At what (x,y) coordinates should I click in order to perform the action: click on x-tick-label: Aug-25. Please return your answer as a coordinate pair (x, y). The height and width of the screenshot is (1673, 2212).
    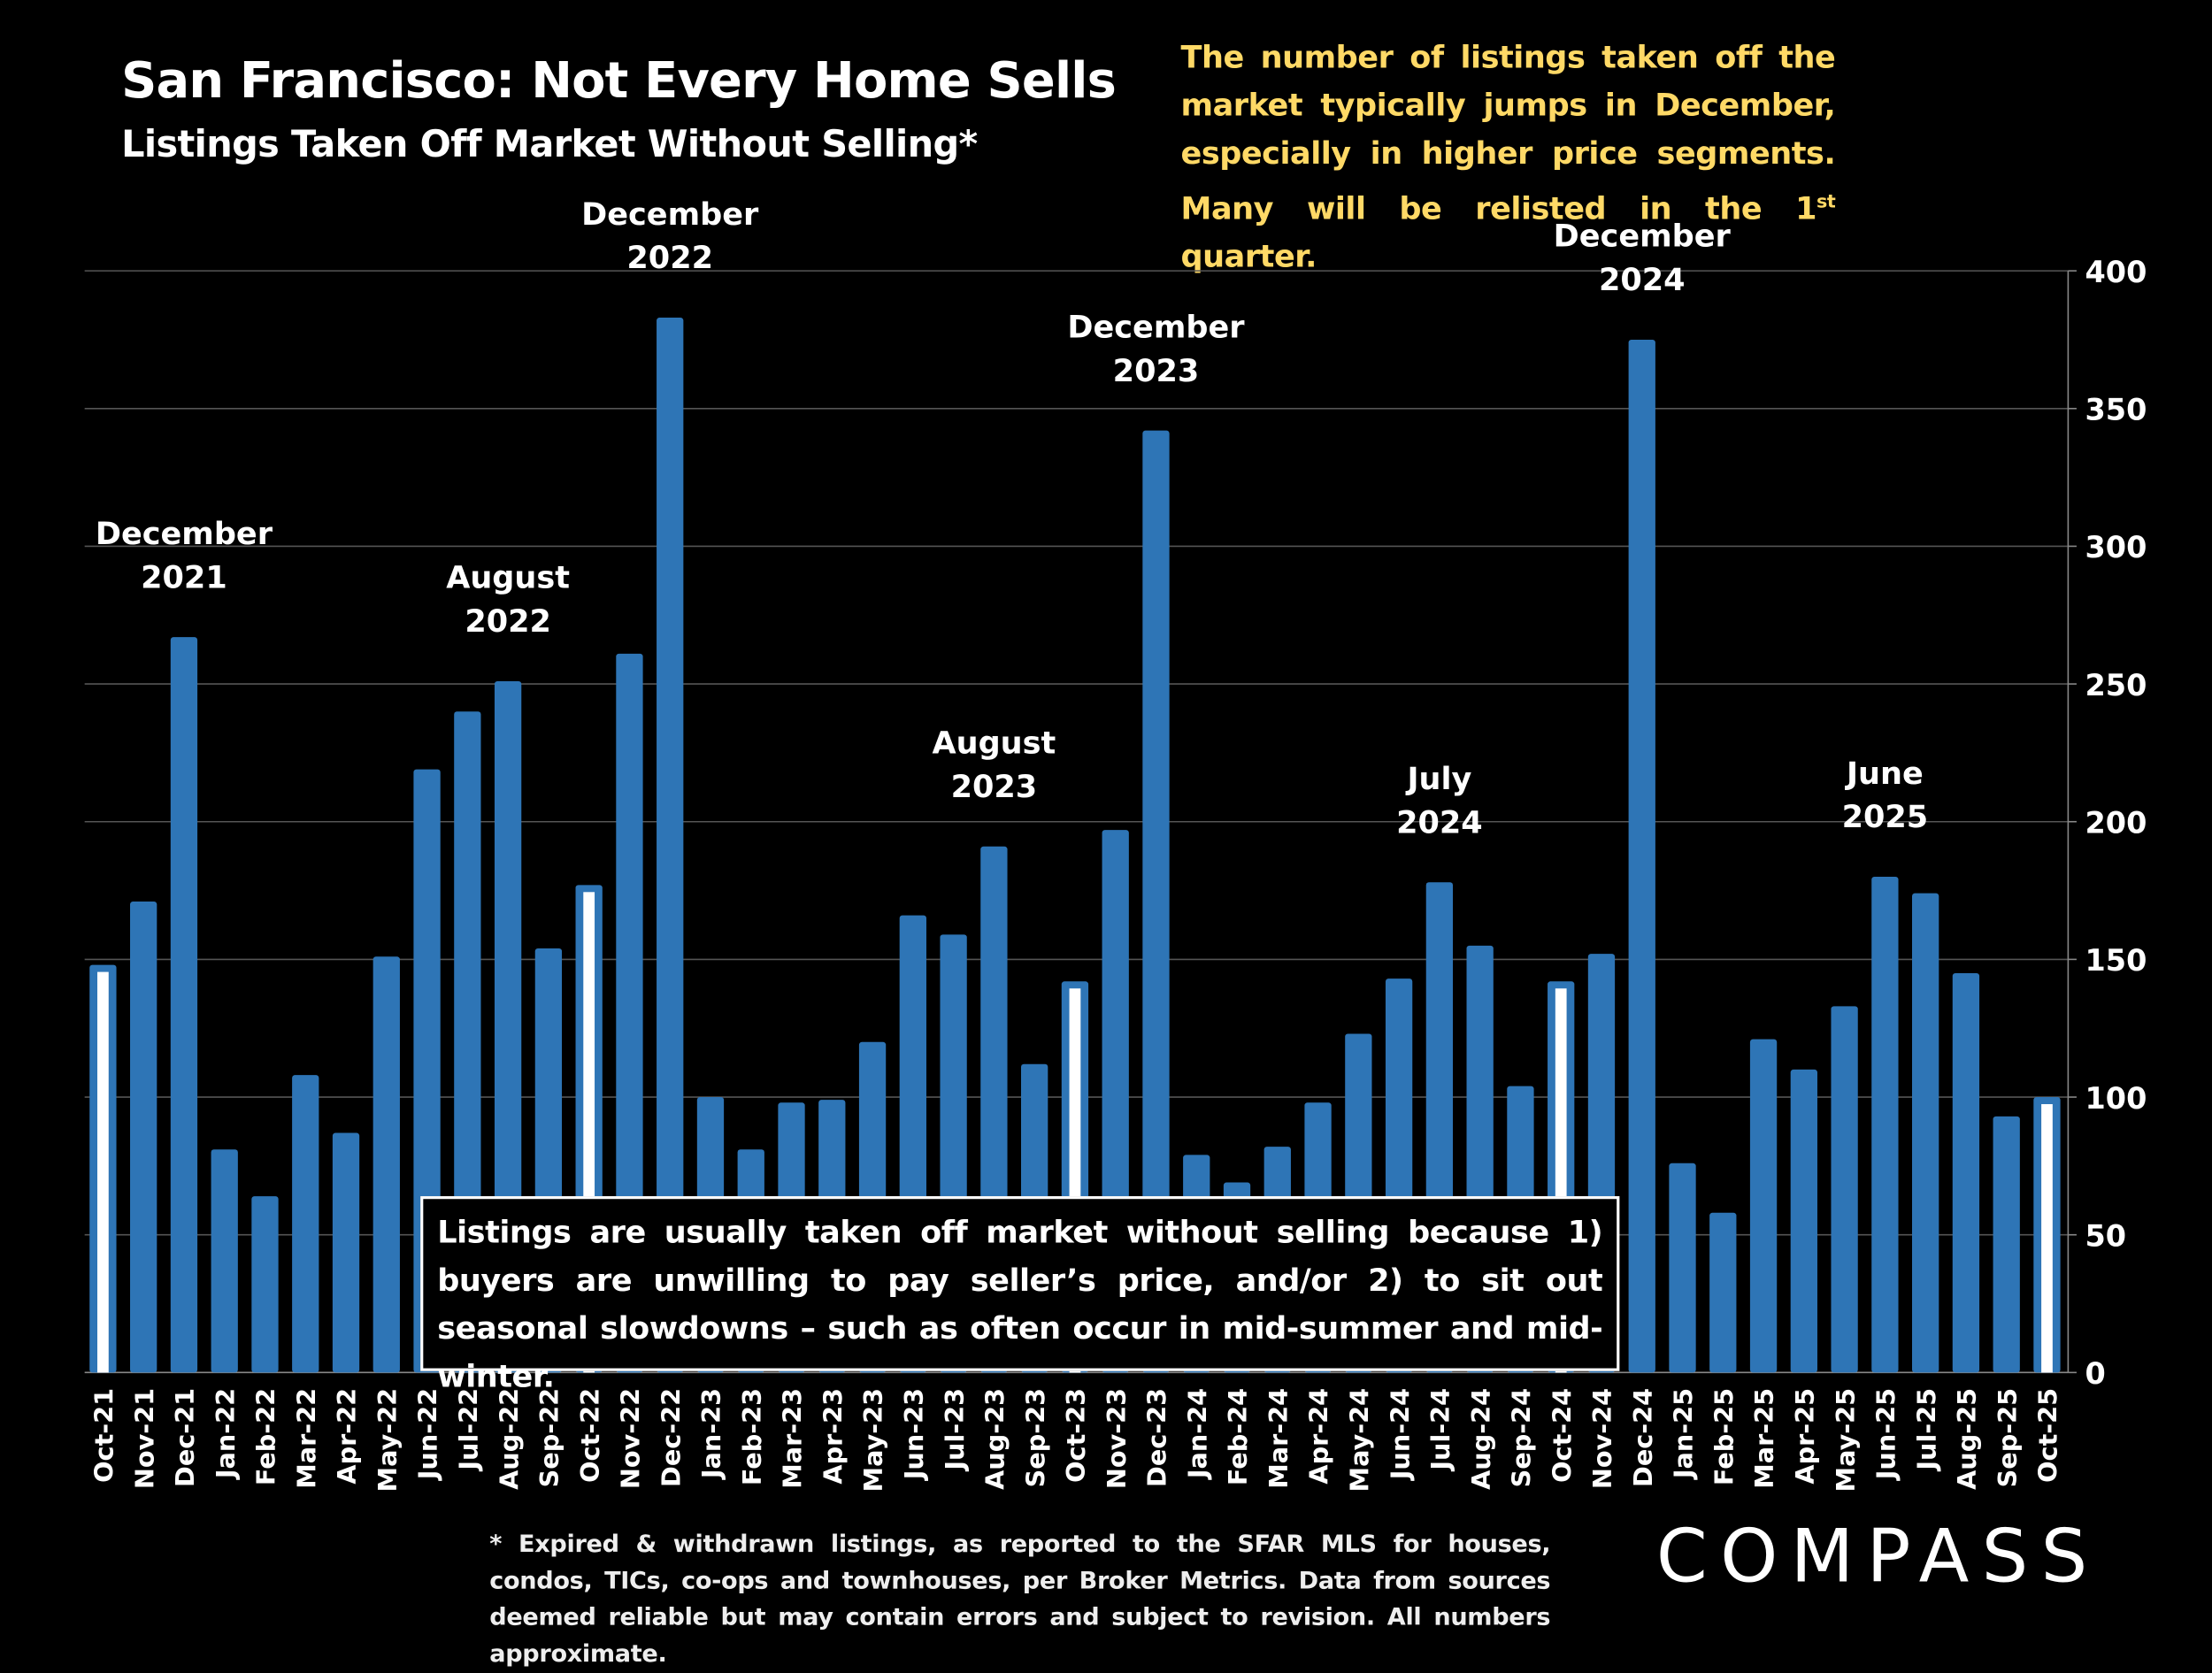
    Looking at the image, I should click on (1967, 1439).